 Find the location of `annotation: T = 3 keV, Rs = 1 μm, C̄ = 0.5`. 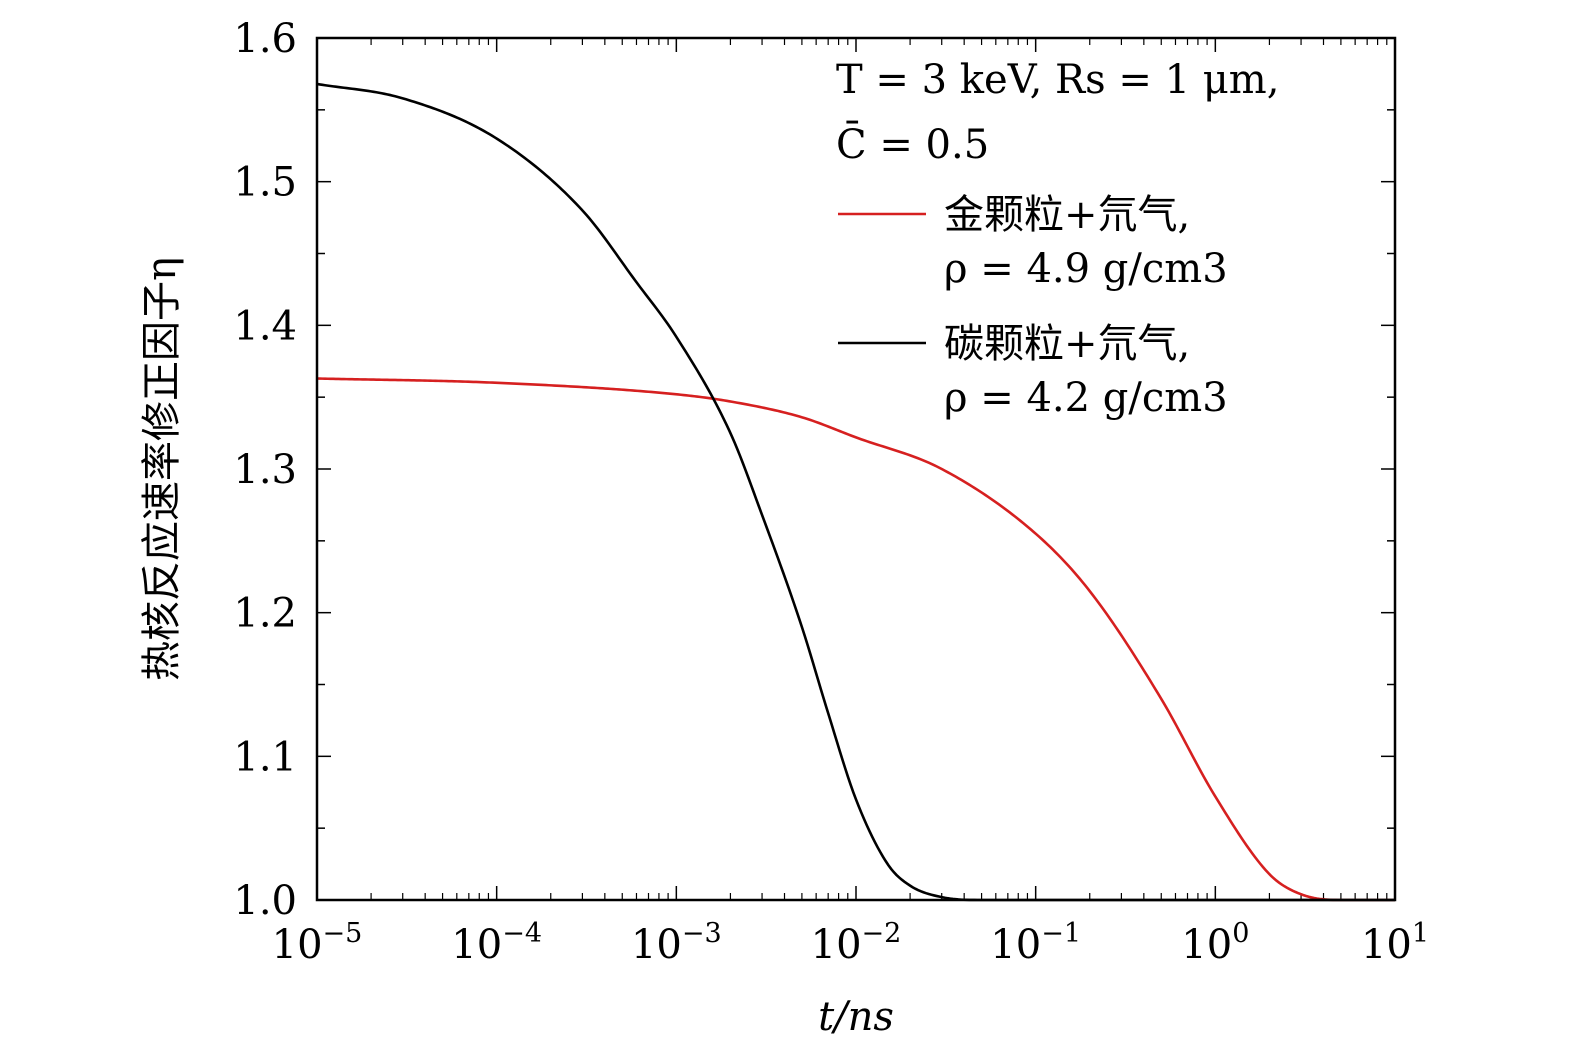

annotation: T = 3 keV, Rs = 1 μm, C̄ = 0.5 is located at coordinates (1057, 112).